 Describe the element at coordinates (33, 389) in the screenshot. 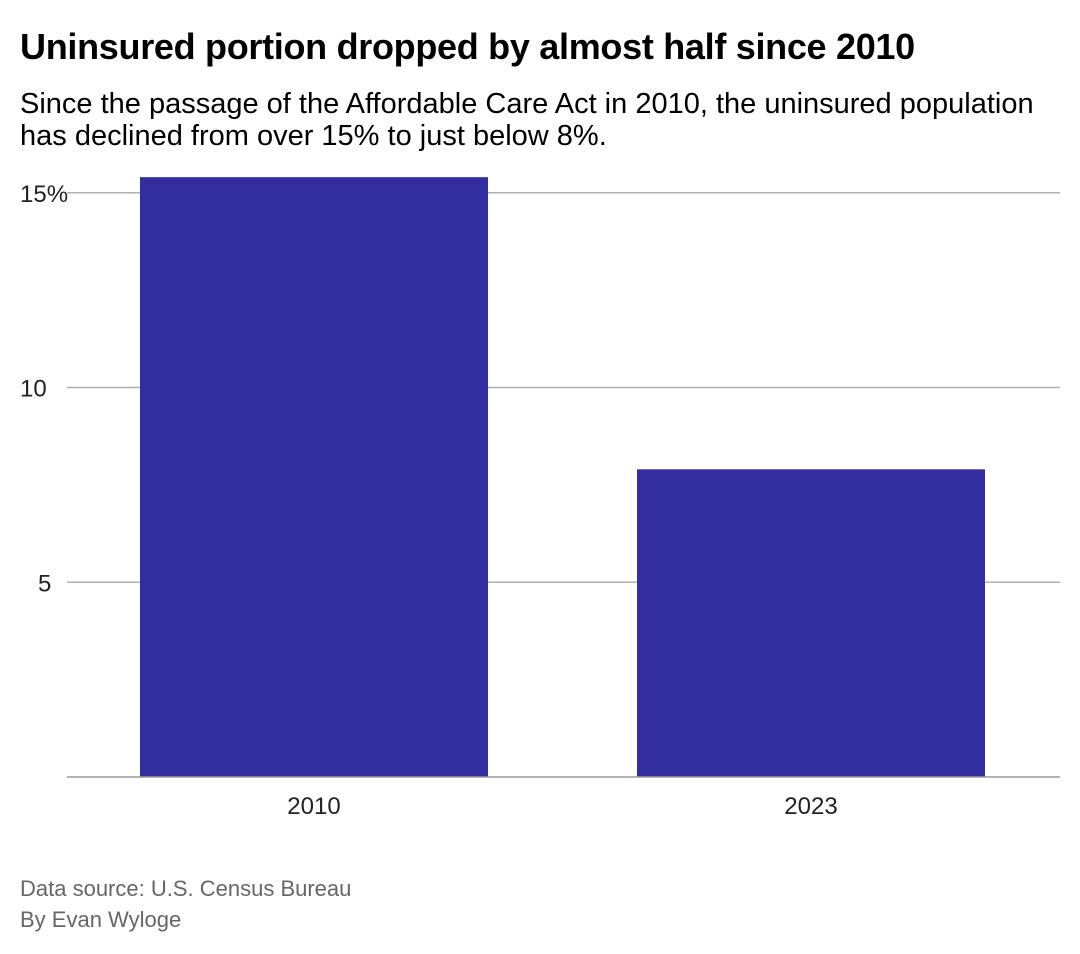

I see `y-tick-label: 10` at that location.